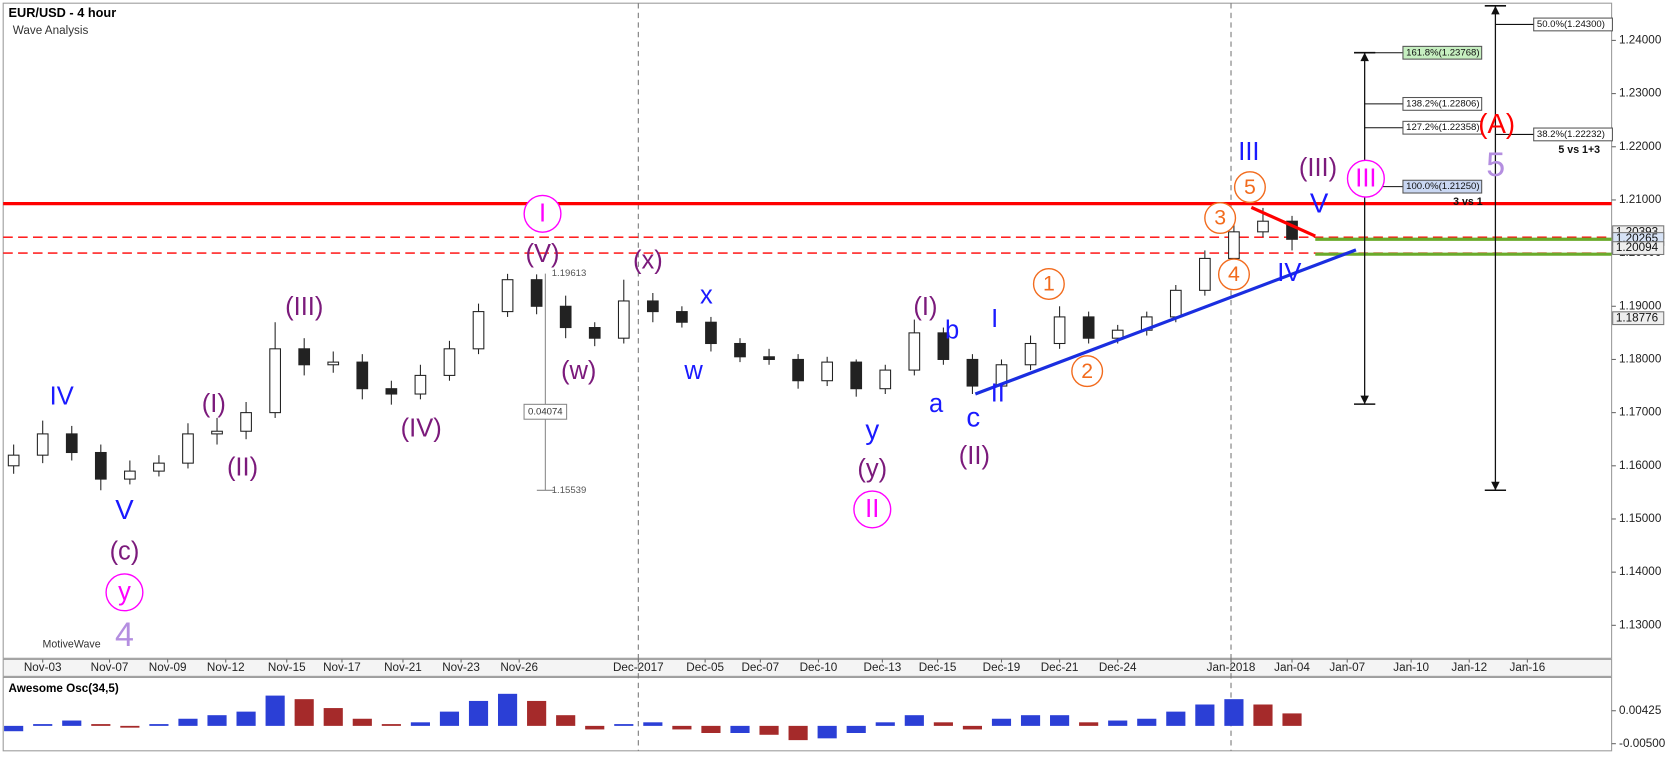 This screenshot has width=1668, height=759. What do you see at coordinates (569, 273) in the screenshot?
I see `measure-from: 1.19613` at bounding box center [569, 273].